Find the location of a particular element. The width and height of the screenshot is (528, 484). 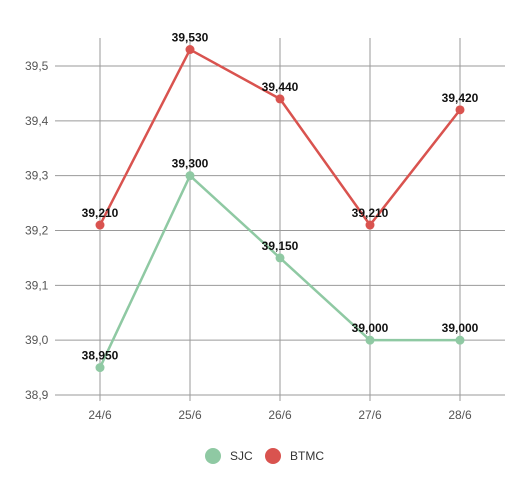

x-tick-label: 25/6 is located at coordinates (190, 415).